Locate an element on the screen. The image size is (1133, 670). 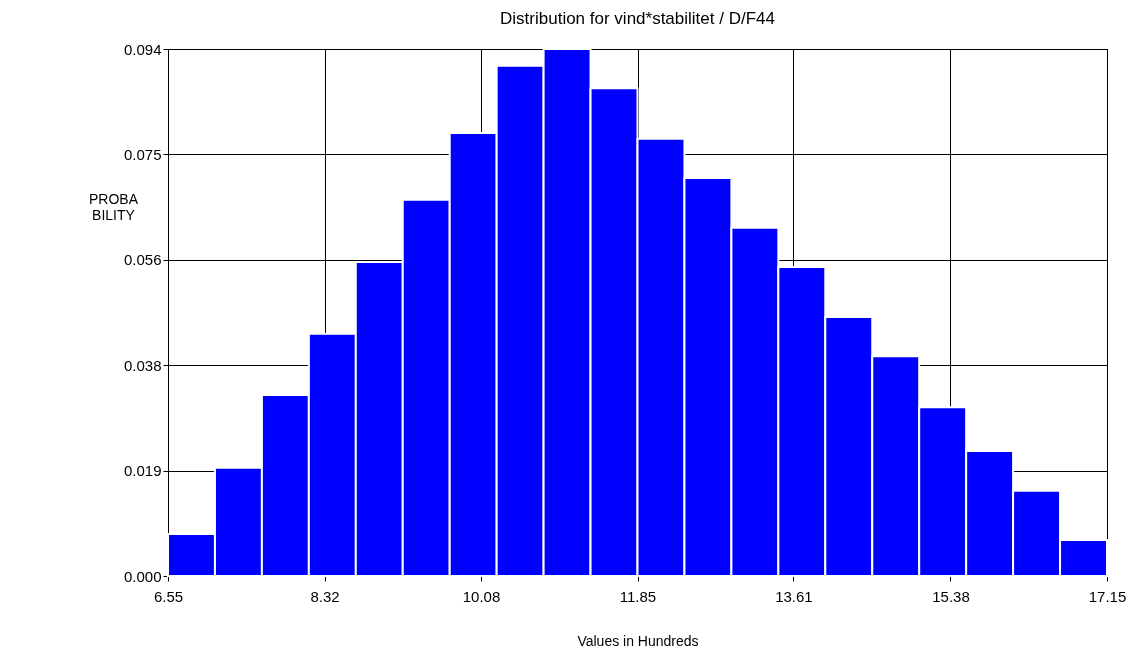
x-tick-label: 17.15 is located at coordinates (1107, 596).